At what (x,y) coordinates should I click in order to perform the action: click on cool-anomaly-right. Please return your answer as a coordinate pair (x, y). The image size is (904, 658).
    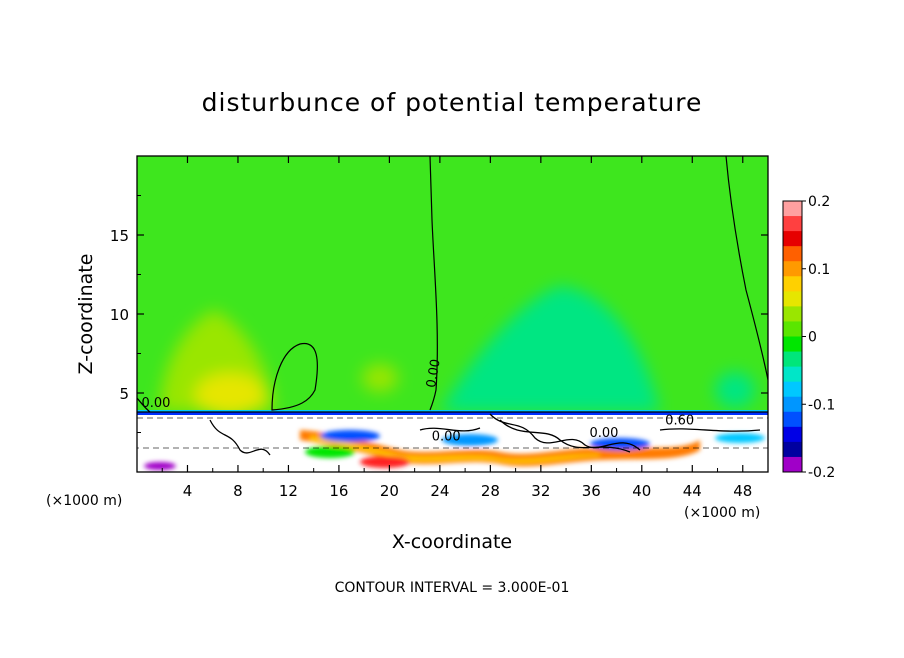
    Looking at the image, I should click on (735, 390).